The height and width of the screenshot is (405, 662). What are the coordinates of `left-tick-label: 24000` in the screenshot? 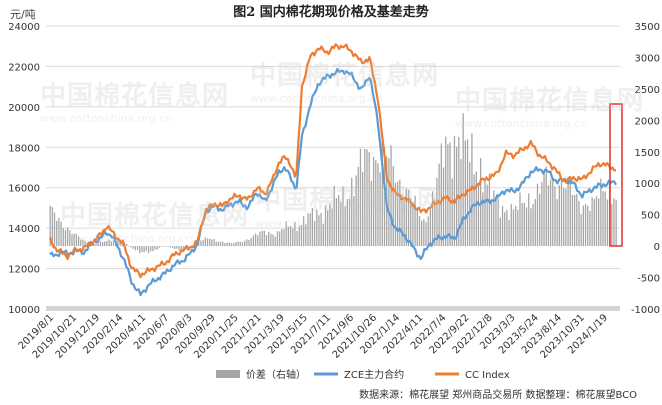 It's located at (24, 27).